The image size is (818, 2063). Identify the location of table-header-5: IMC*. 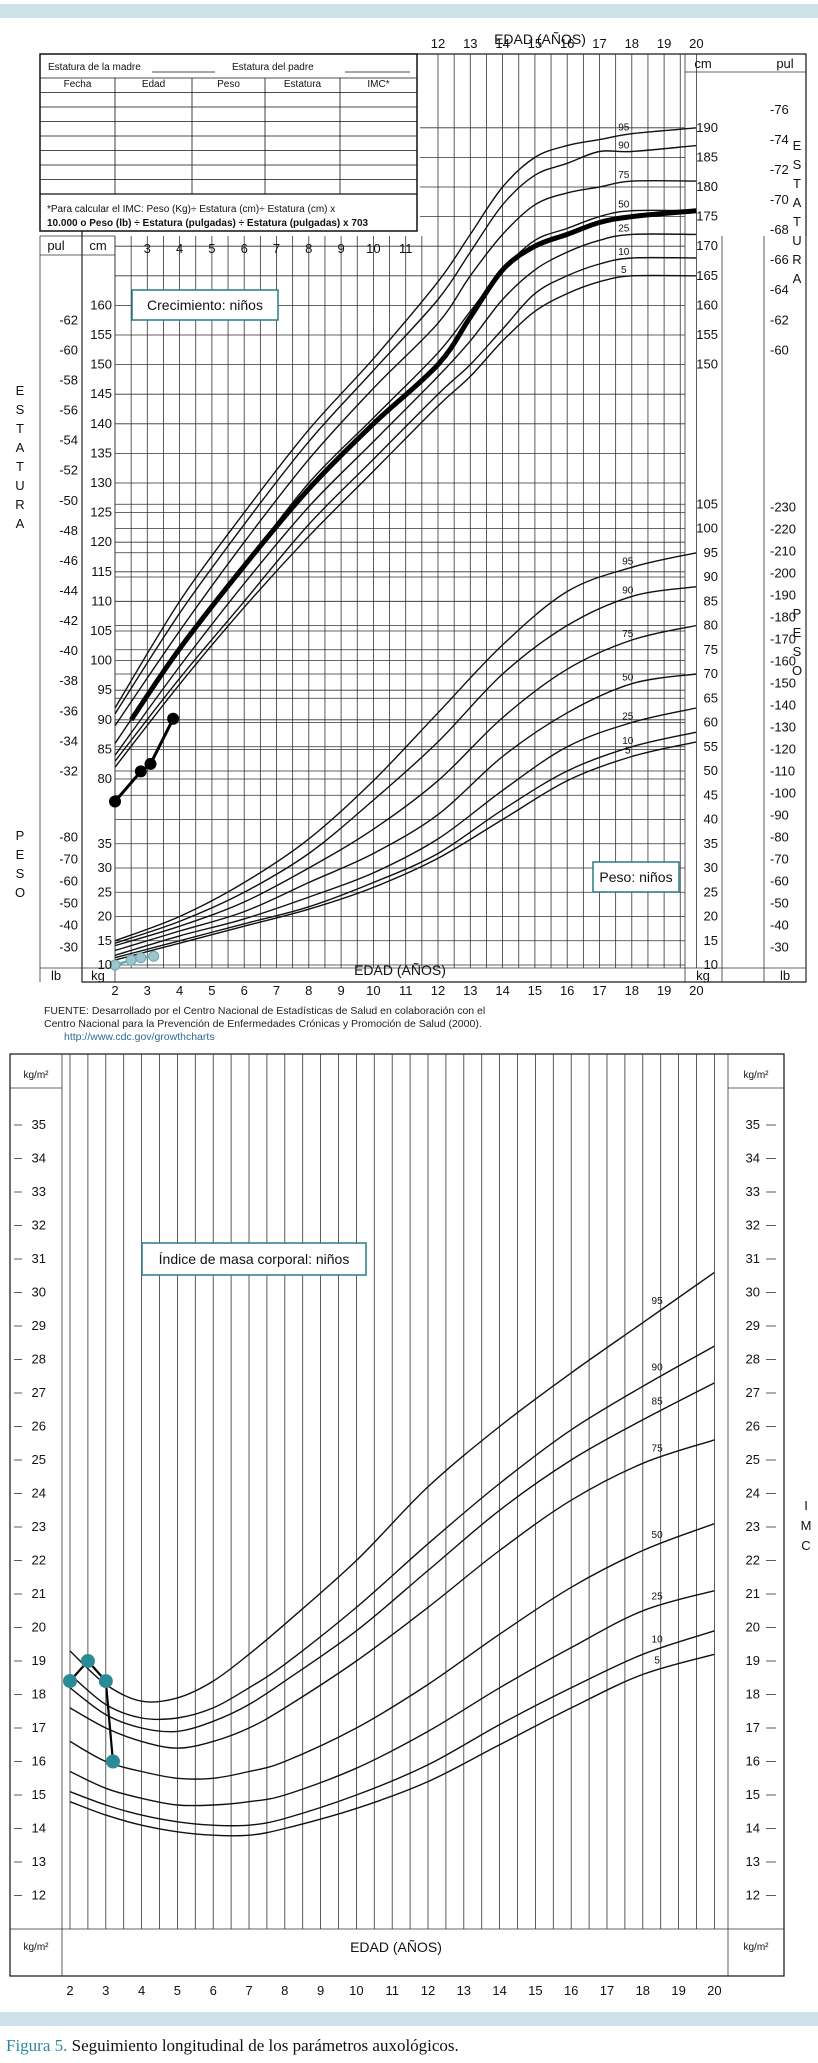
(378, 84).